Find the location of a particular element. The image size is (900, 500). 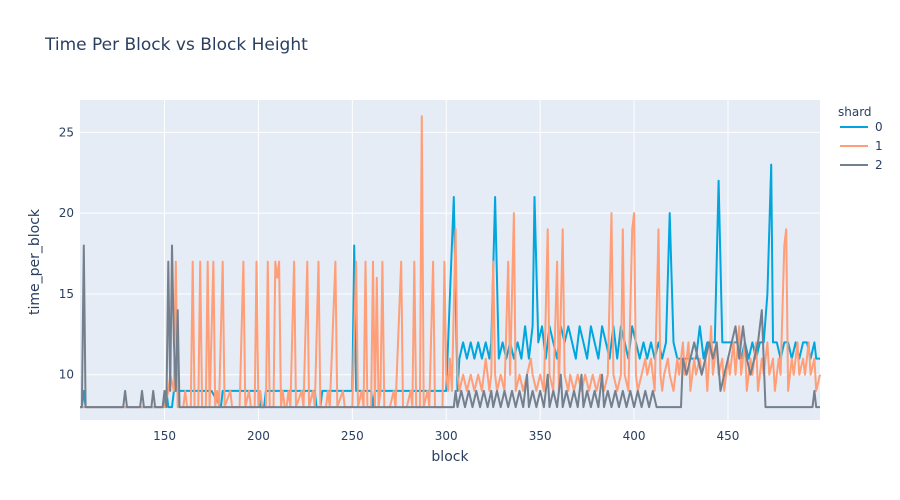

x-tick-label: 150 is located at coordinates (164, 436).